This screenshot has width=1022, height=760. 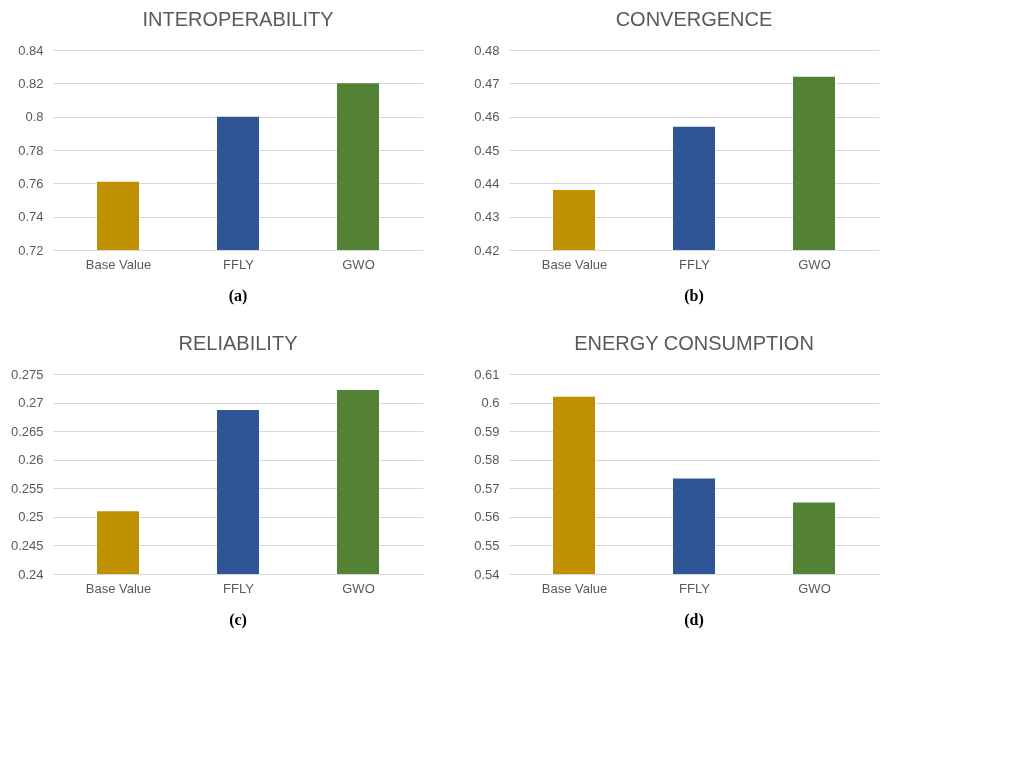 What do you see at coordinates (31, 183) in the screenshot?
I see `y-tick-label: 0.76` at bounding box center [31, 183].